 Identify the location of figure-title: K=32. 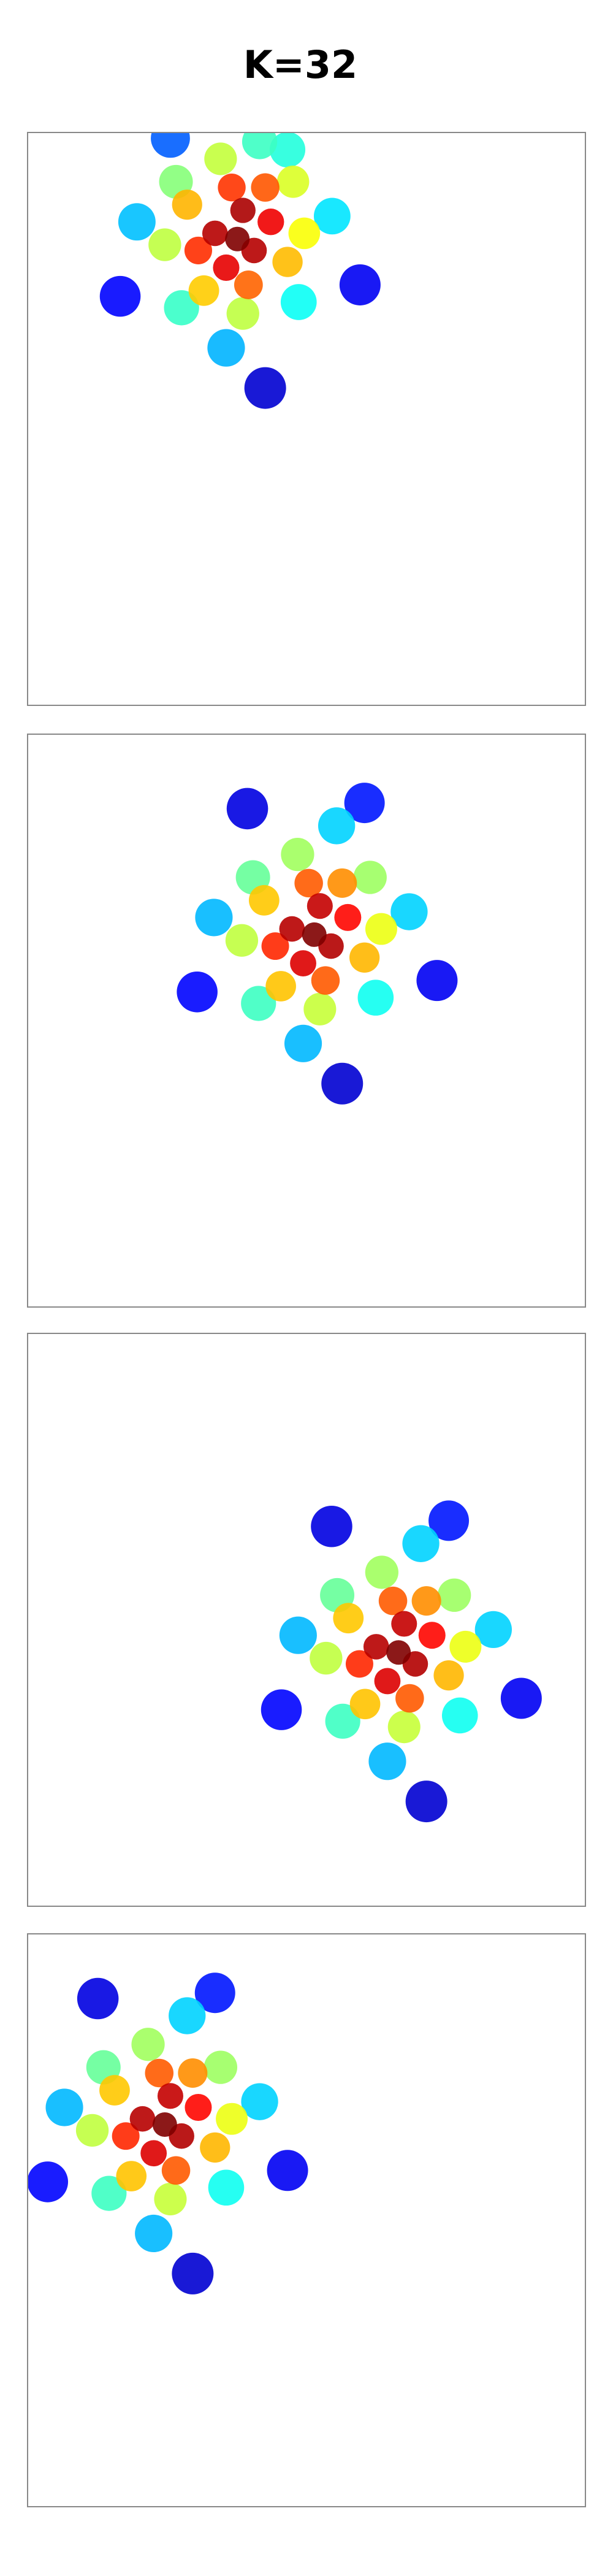
(300, 64).